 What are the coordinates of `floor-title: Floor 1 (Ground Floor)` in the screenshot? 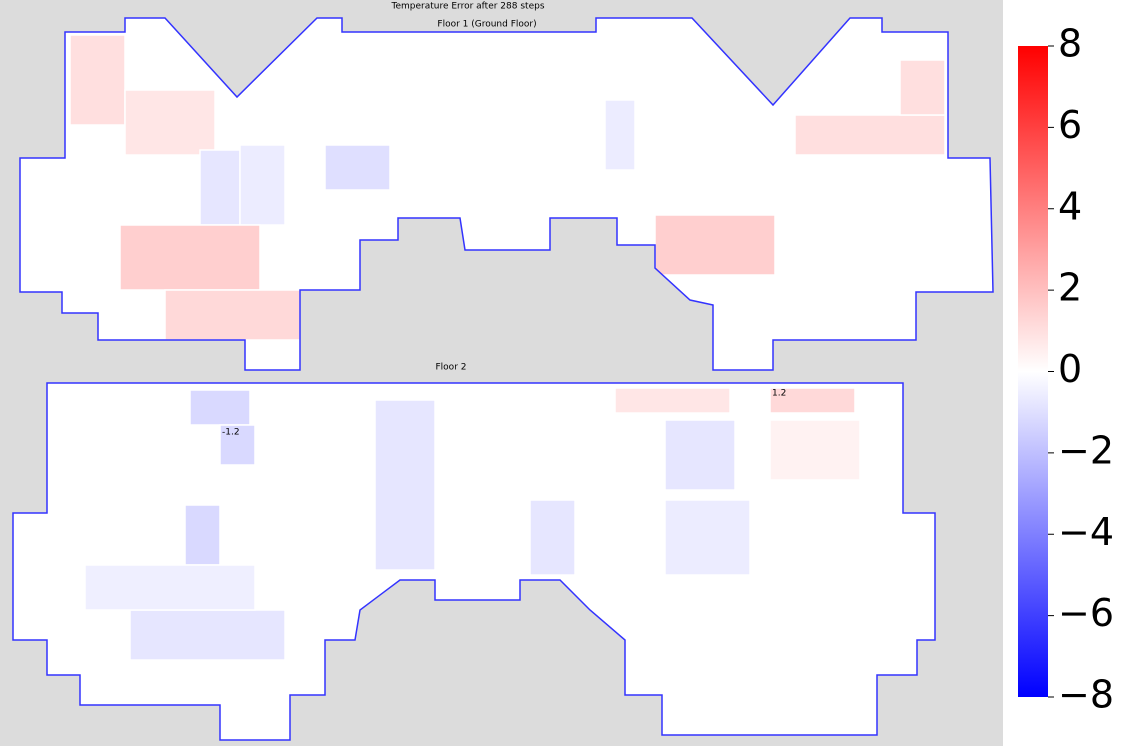 It's located at (486, 25).